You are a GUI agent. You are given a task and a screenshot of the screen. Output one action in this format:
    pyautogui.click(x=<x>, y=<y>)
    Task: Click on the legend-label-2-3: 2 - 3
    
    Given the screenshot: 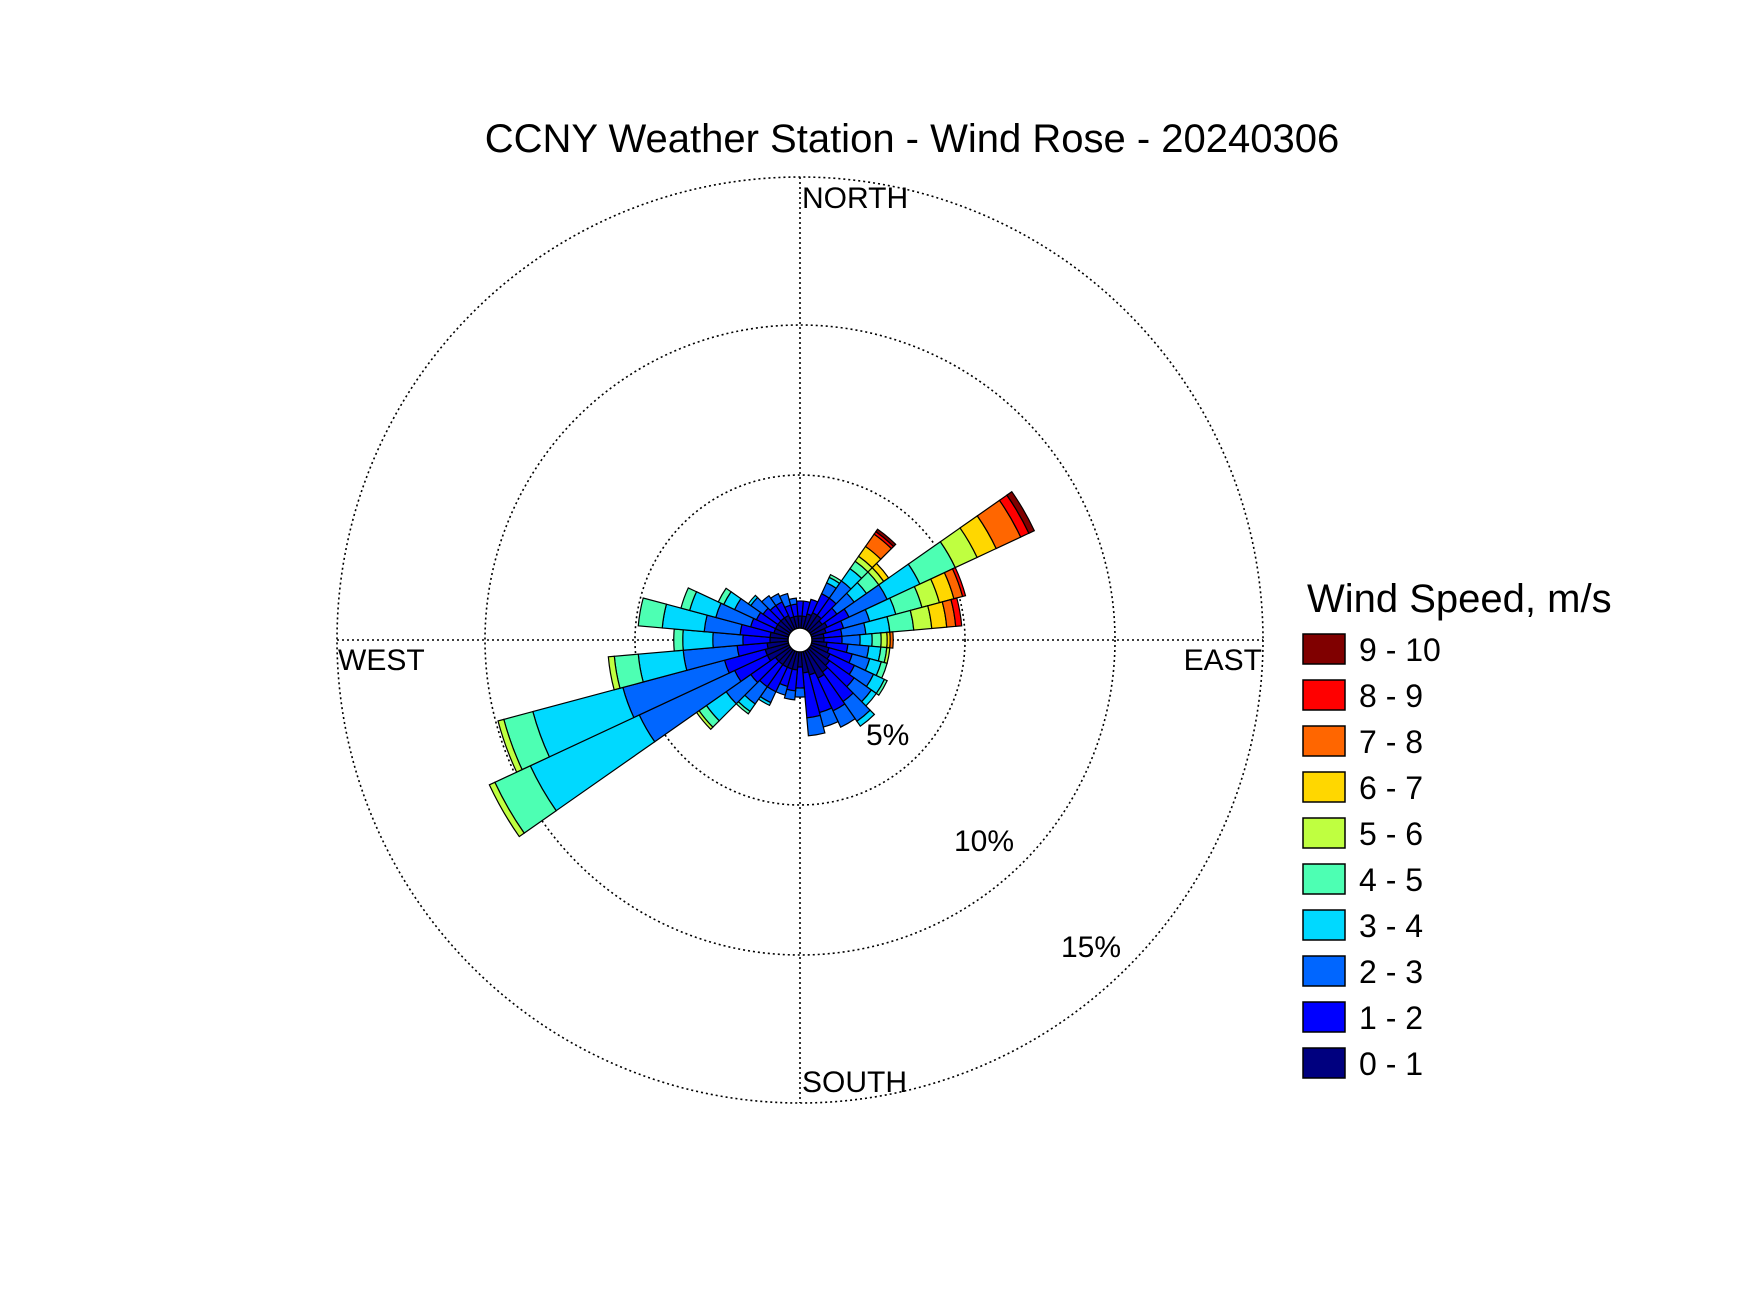 What is the action you would take?
    pyautogui.click(x=1391, y=972)
    